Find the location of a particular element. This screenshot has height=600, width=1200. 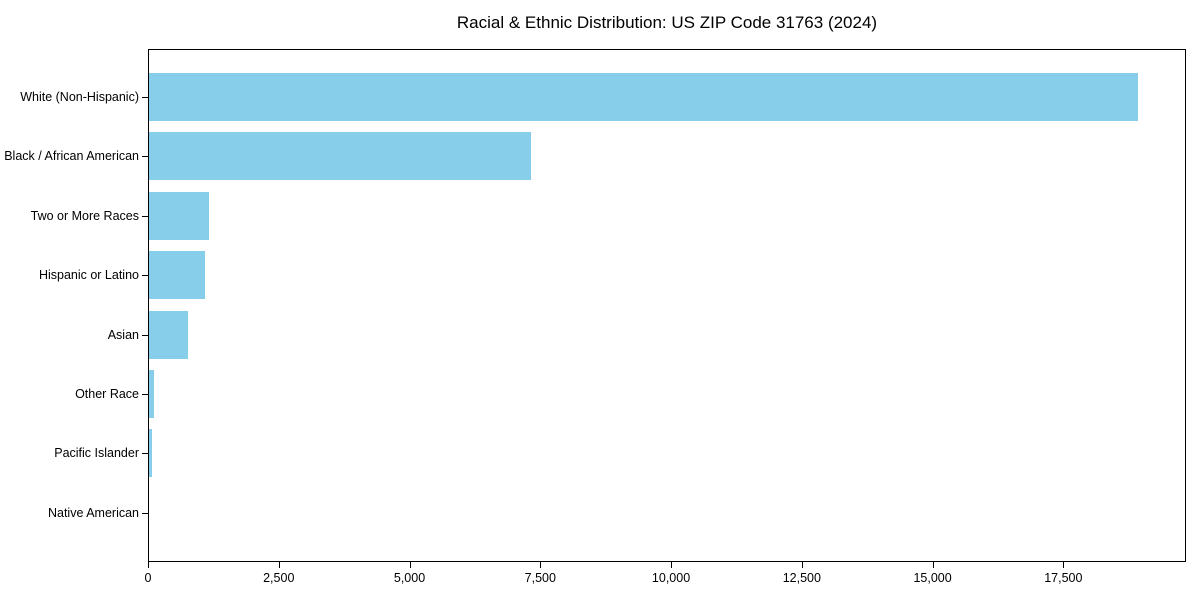

y-axis-label: Native American is located at coordinates (93, 512).